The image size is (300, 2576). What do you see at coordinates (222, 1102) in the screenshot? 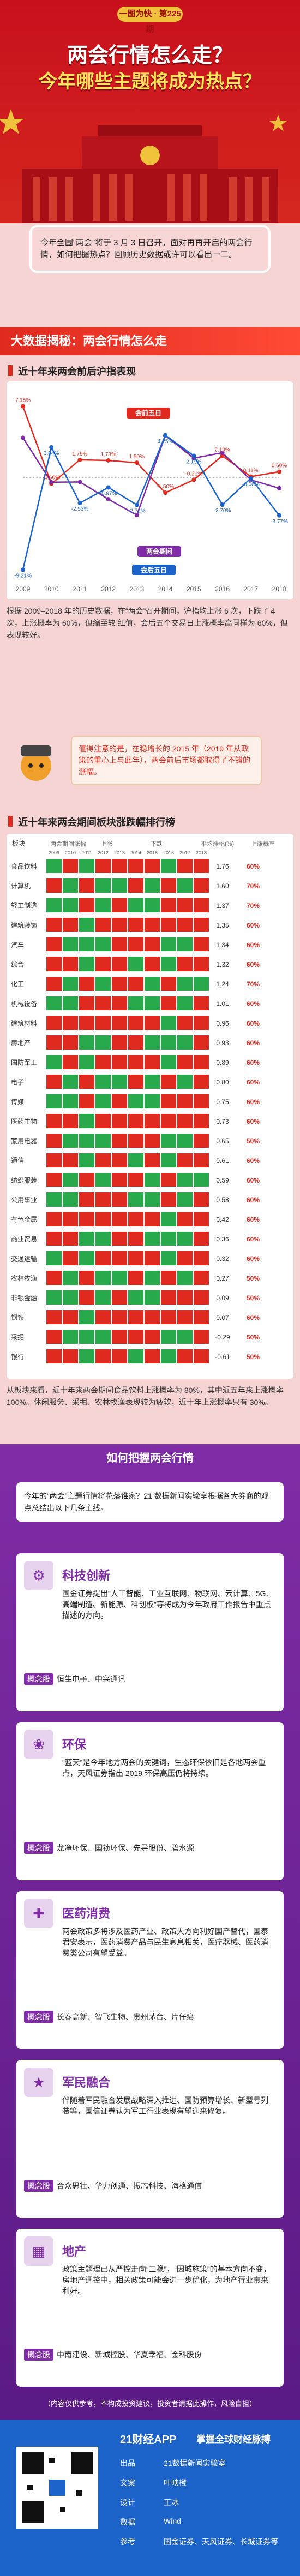
I see `avg-value: 0.75` at bounding box center [222, 1102].